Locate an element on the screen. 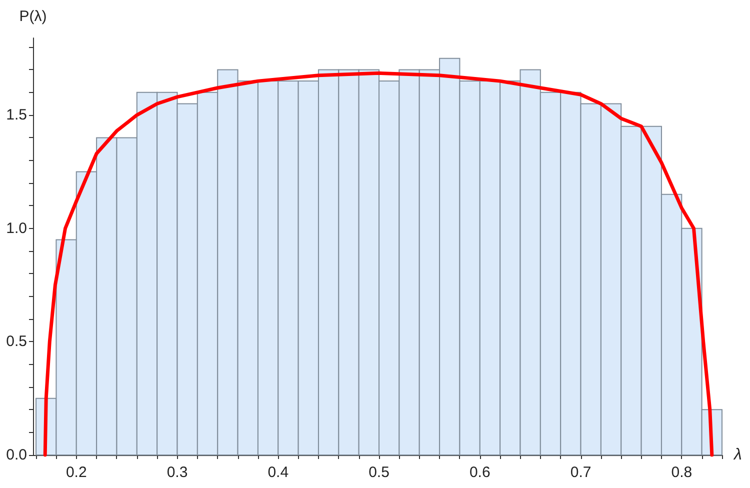 Image resolution: width=750 pixels, height=488 pixels. y-tick-label: 1.5 is located at coordinates (16, 115).